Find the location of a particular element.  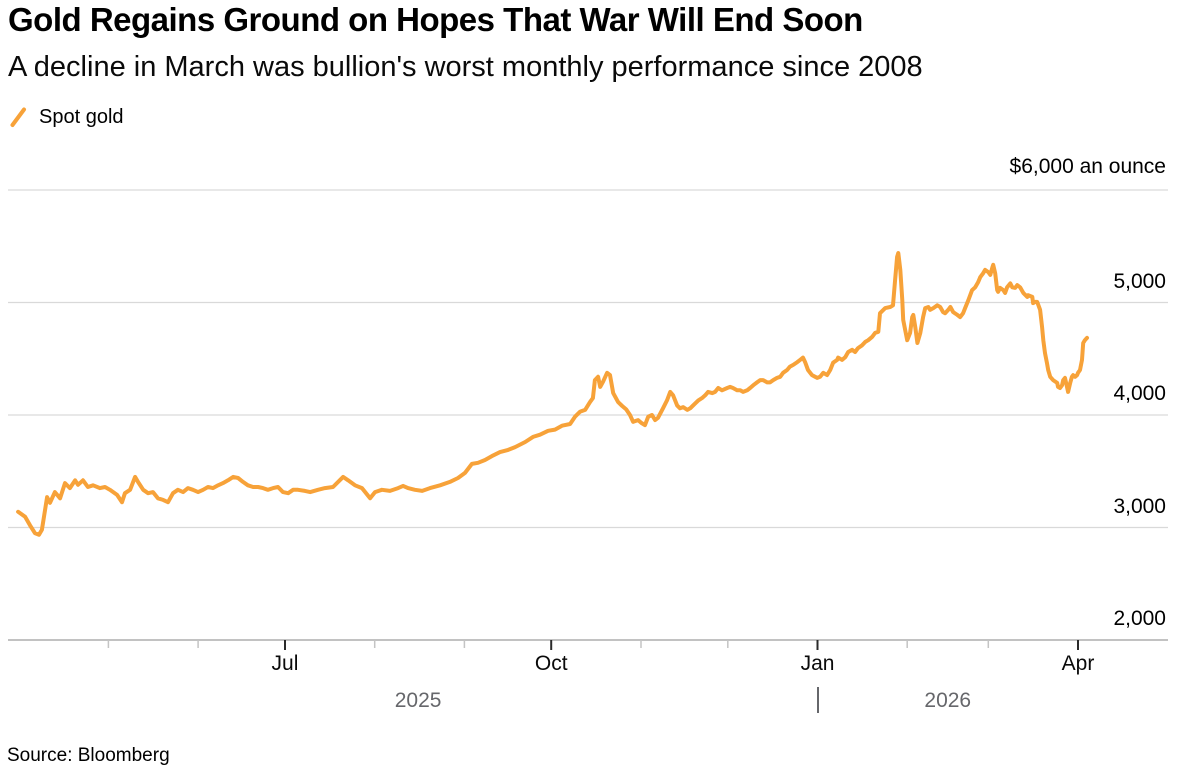

y-axis-label-2000: 2,000 is located at coordinates (1139, 618).